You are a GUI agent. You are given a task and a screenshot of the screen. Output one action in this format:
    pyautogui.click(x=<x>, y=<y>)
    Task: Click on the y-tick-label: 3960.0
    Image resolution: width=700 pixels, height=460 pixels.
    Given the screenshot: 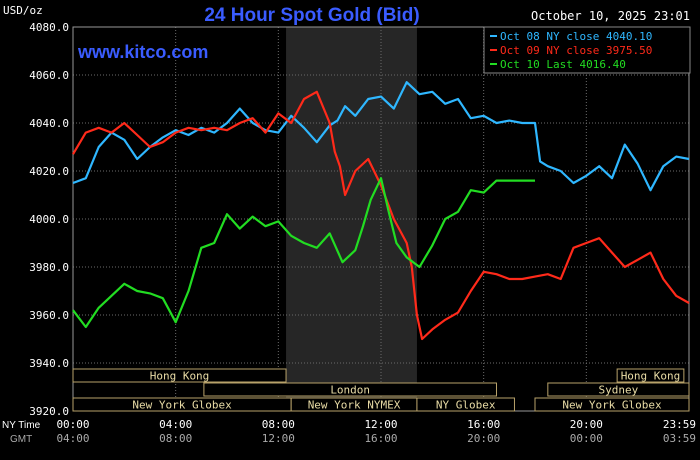 What is the action you would take?
    pyautogui.click(x=49, y=315)
    